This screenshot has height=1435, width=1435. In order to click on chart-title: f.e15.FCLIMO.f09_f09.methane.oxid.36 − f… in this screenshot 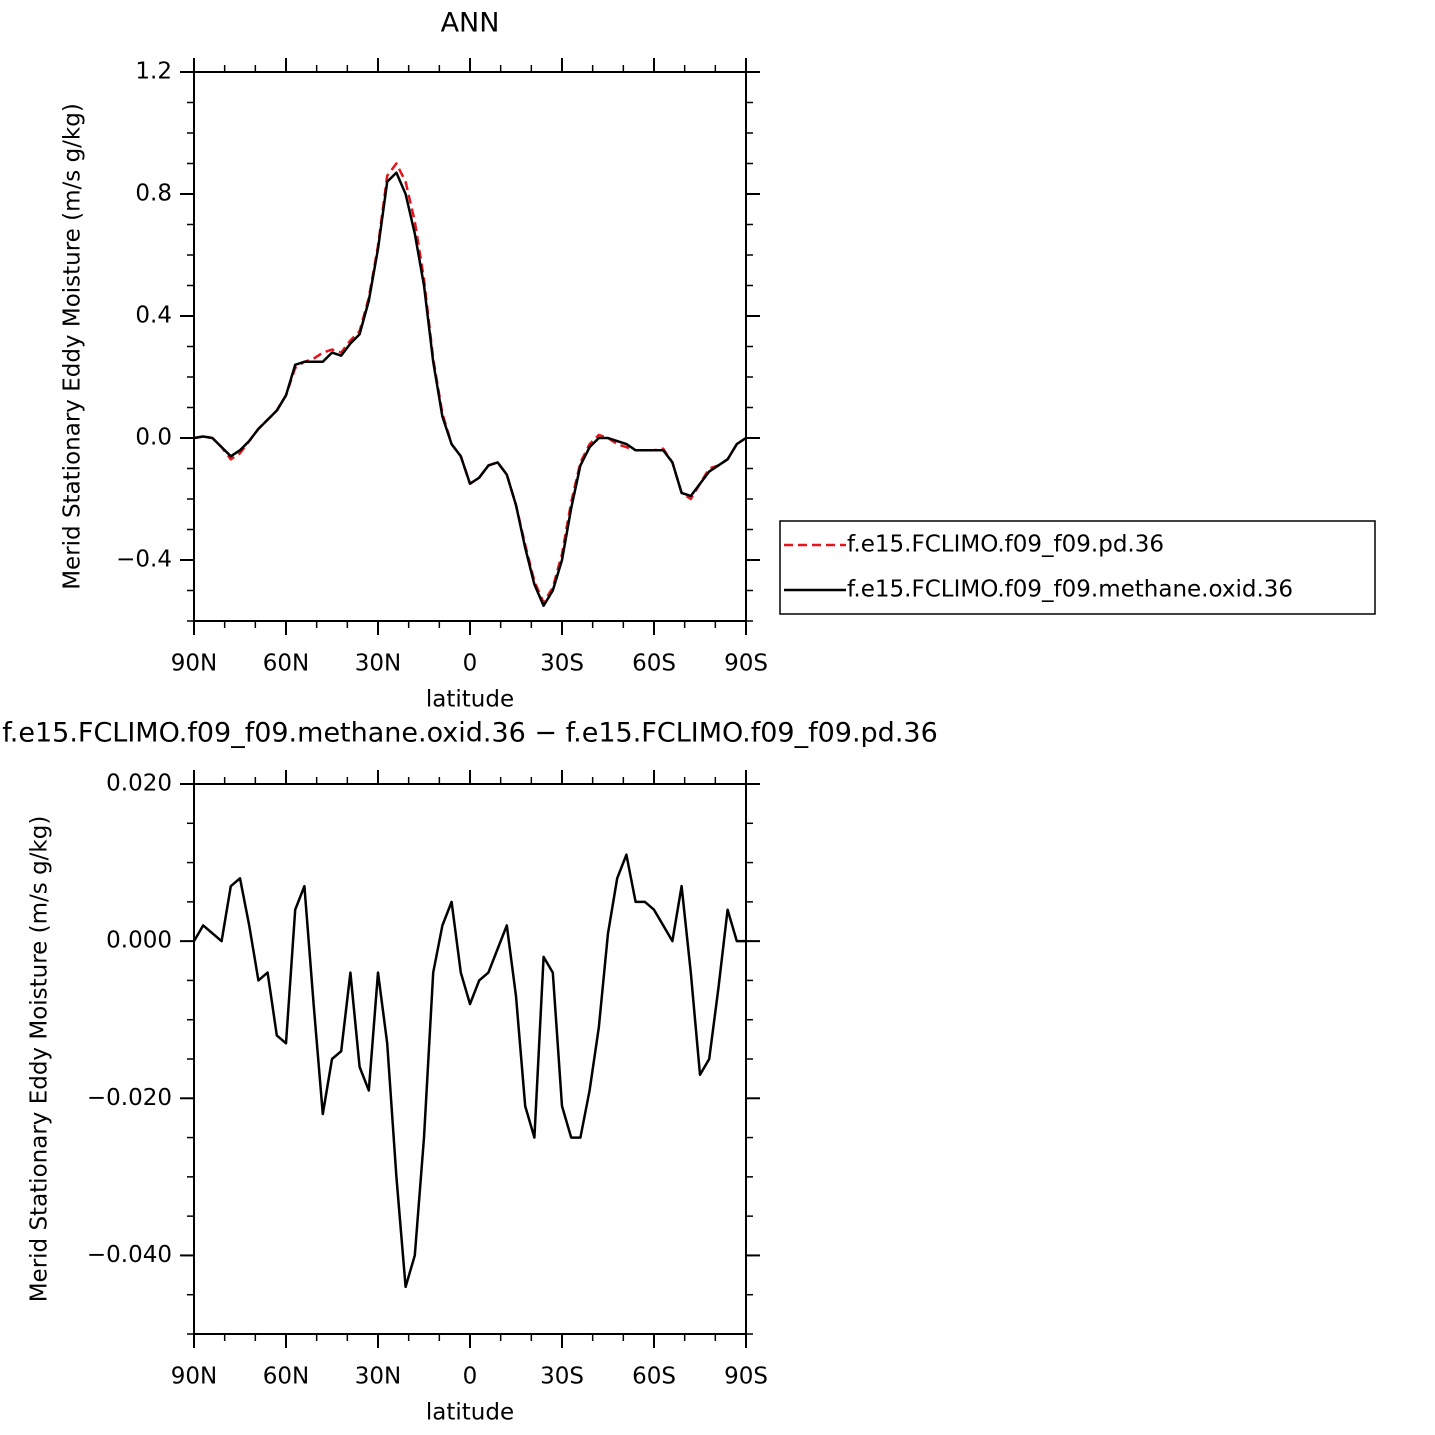, I will do `click(470, 733)`.